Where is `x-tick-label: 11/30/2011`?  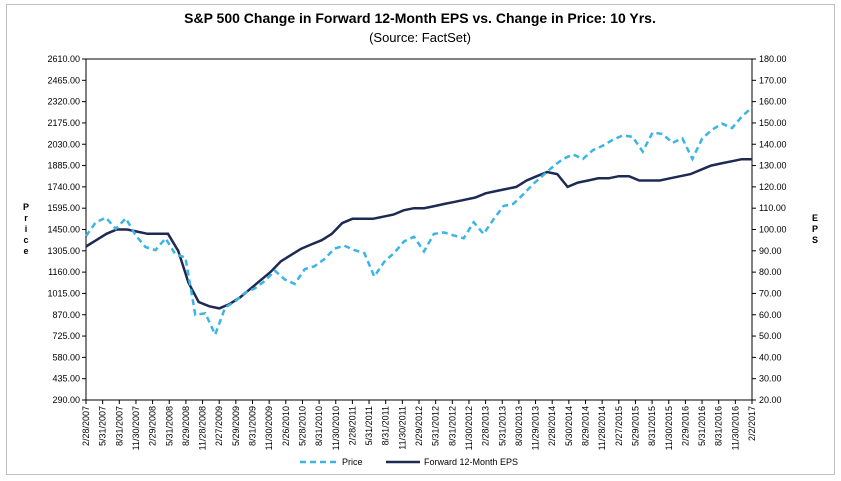 x-tick-label: 11/30/2011 is located at coordinates (402, 428).